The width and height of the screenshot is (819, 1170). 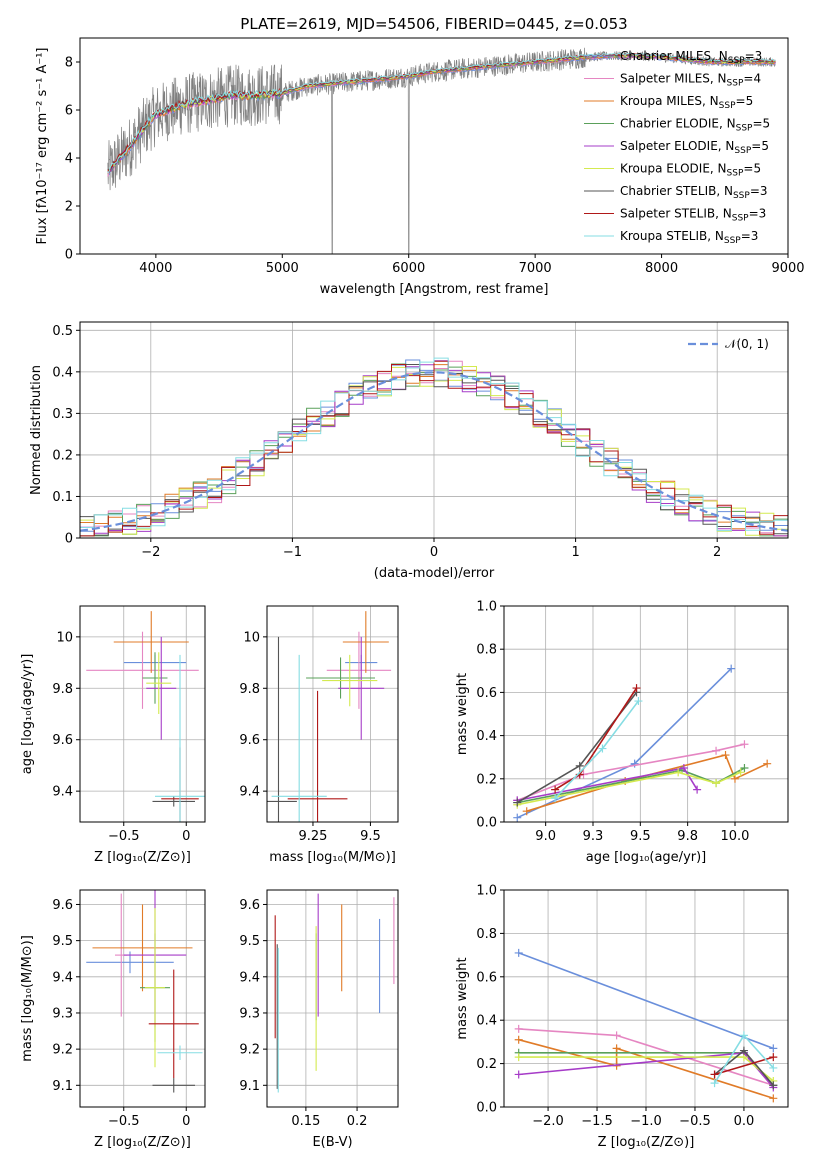 I want to click on y-tick-label: 9.3, so click(x=62, y=1013).